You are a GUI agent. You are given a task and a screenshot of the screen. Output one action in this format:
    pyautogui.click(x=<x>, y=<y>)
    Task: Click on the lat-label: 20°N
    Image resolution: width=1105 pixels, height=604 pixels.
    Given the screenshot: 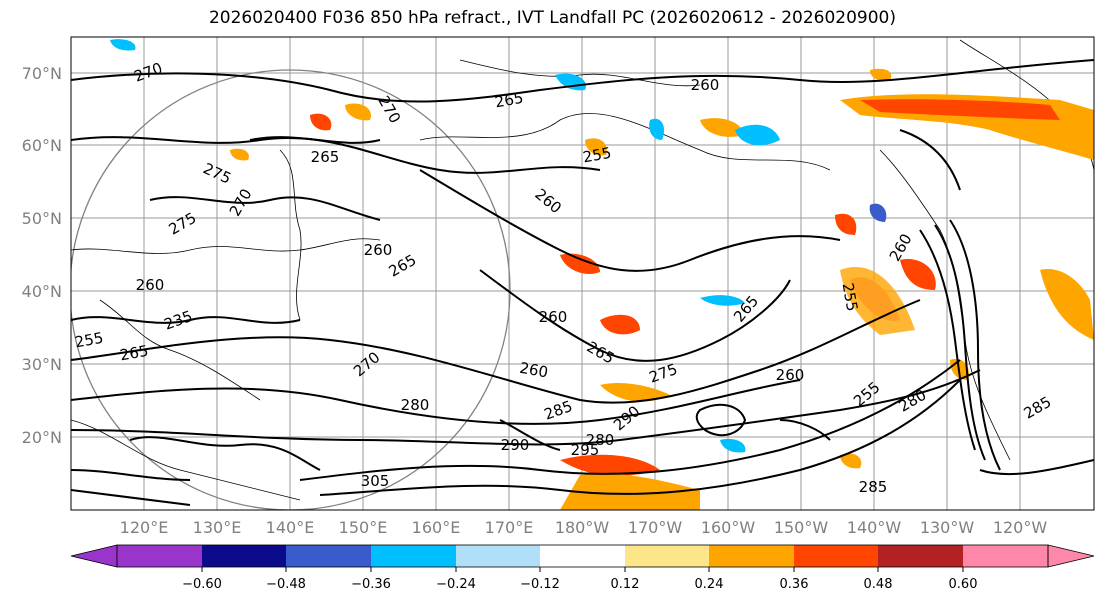 What is the action you would take?
    pyautogui.click(x=42, y=437)
    